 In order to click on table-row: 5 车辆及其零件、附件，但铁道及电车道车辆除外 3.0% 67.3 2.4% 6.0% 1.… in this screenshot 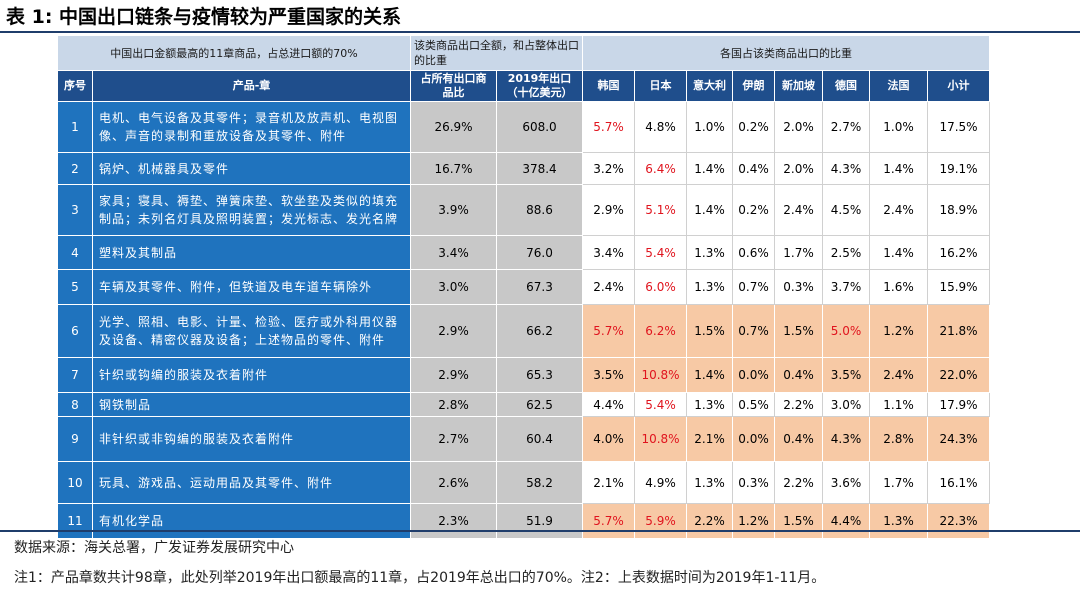, I will do `click(523, 287)`.